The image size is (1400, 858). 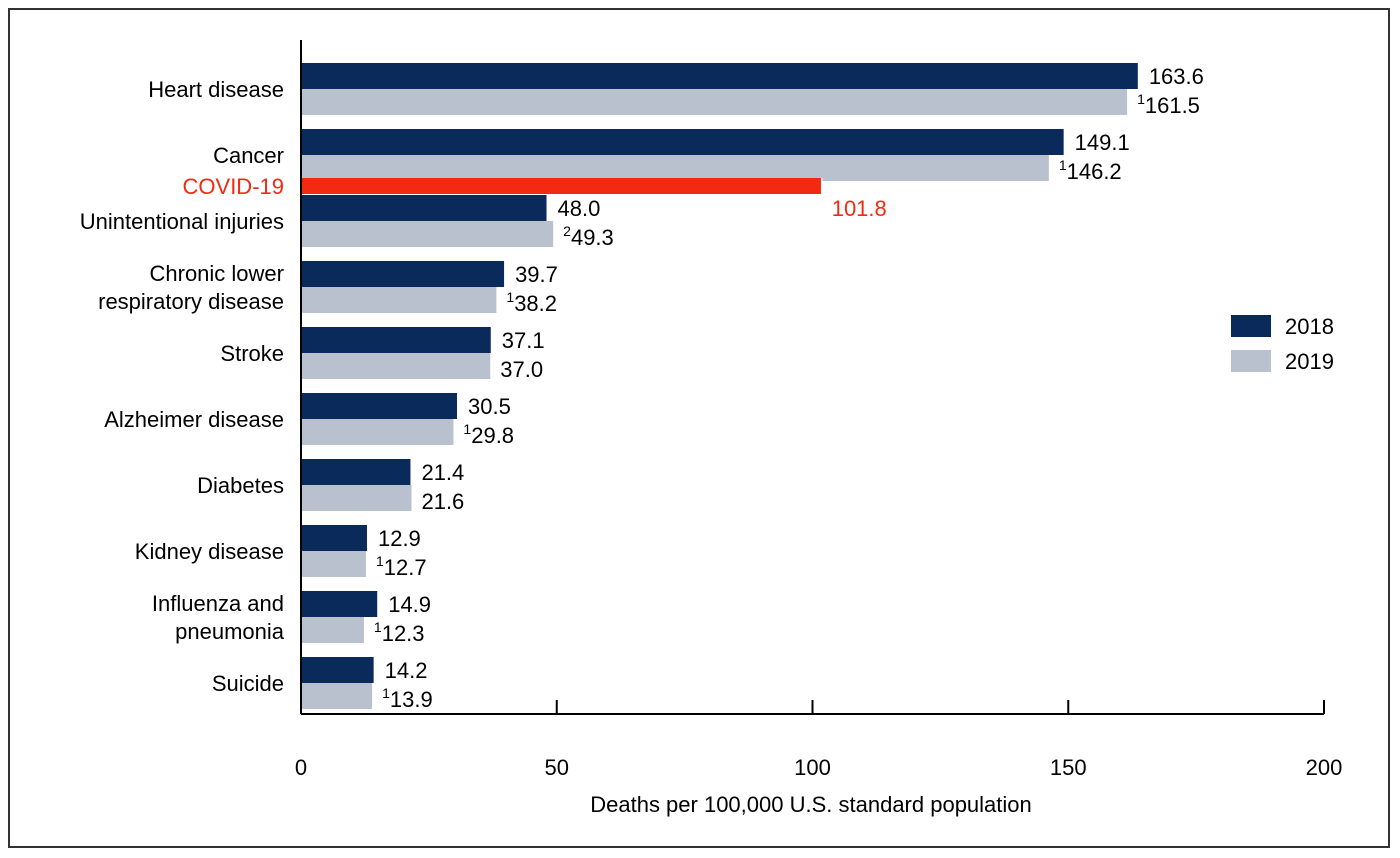 What do you see at coordinates (301, 767) in the screenshot?
I see `x-tick-label: 0` at bounding box center [301, 767].